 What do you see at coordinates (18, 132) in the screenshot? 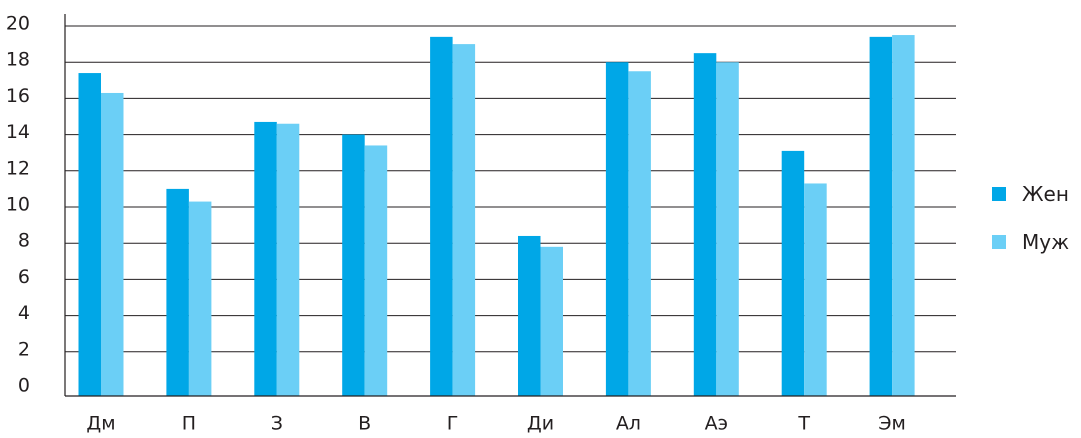
I see `y-tick-label: 14` at bounding box center [18, 132].